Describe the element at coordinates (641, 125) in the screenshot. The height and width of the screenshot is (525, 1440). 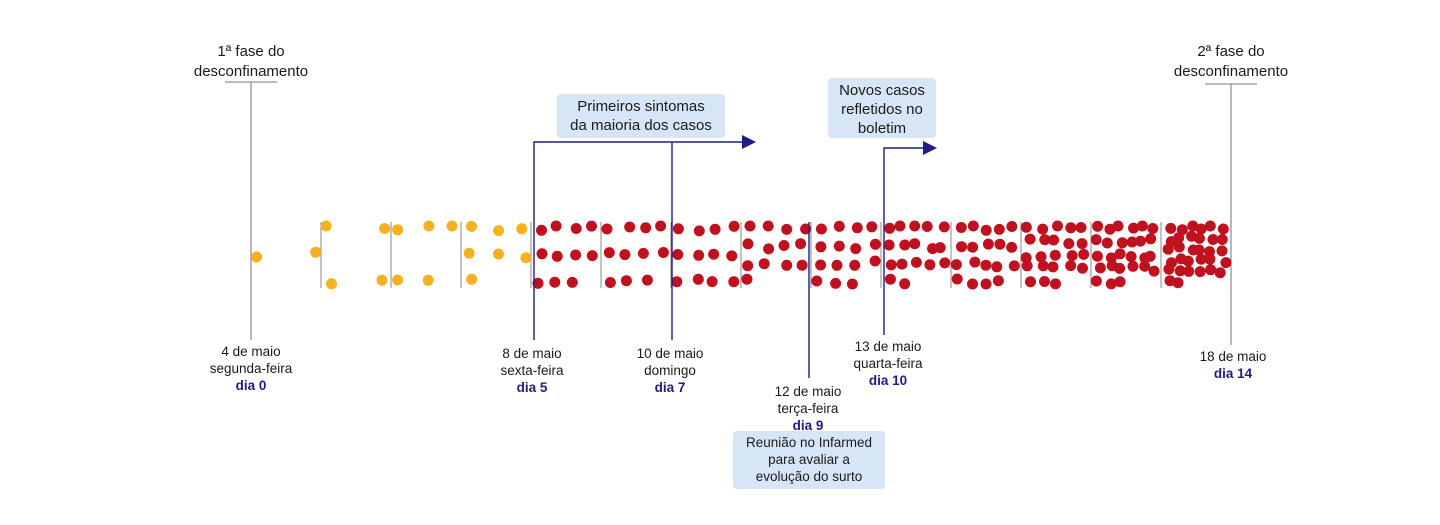
I see `symptoms-line2: da maioria dos casos` at that location.